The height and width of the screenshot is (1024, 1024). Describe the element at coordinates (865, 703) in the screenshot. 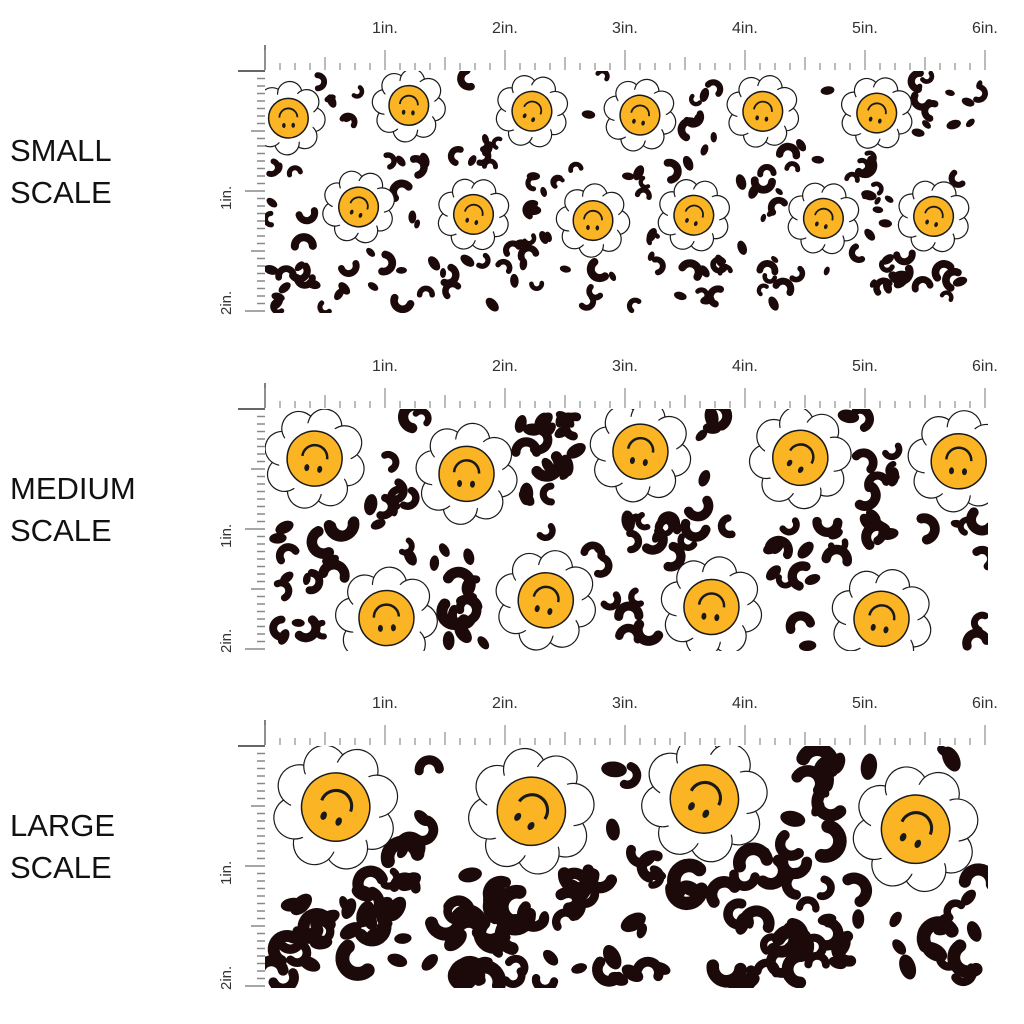

I see `ruler-label: 5in.` at that location.